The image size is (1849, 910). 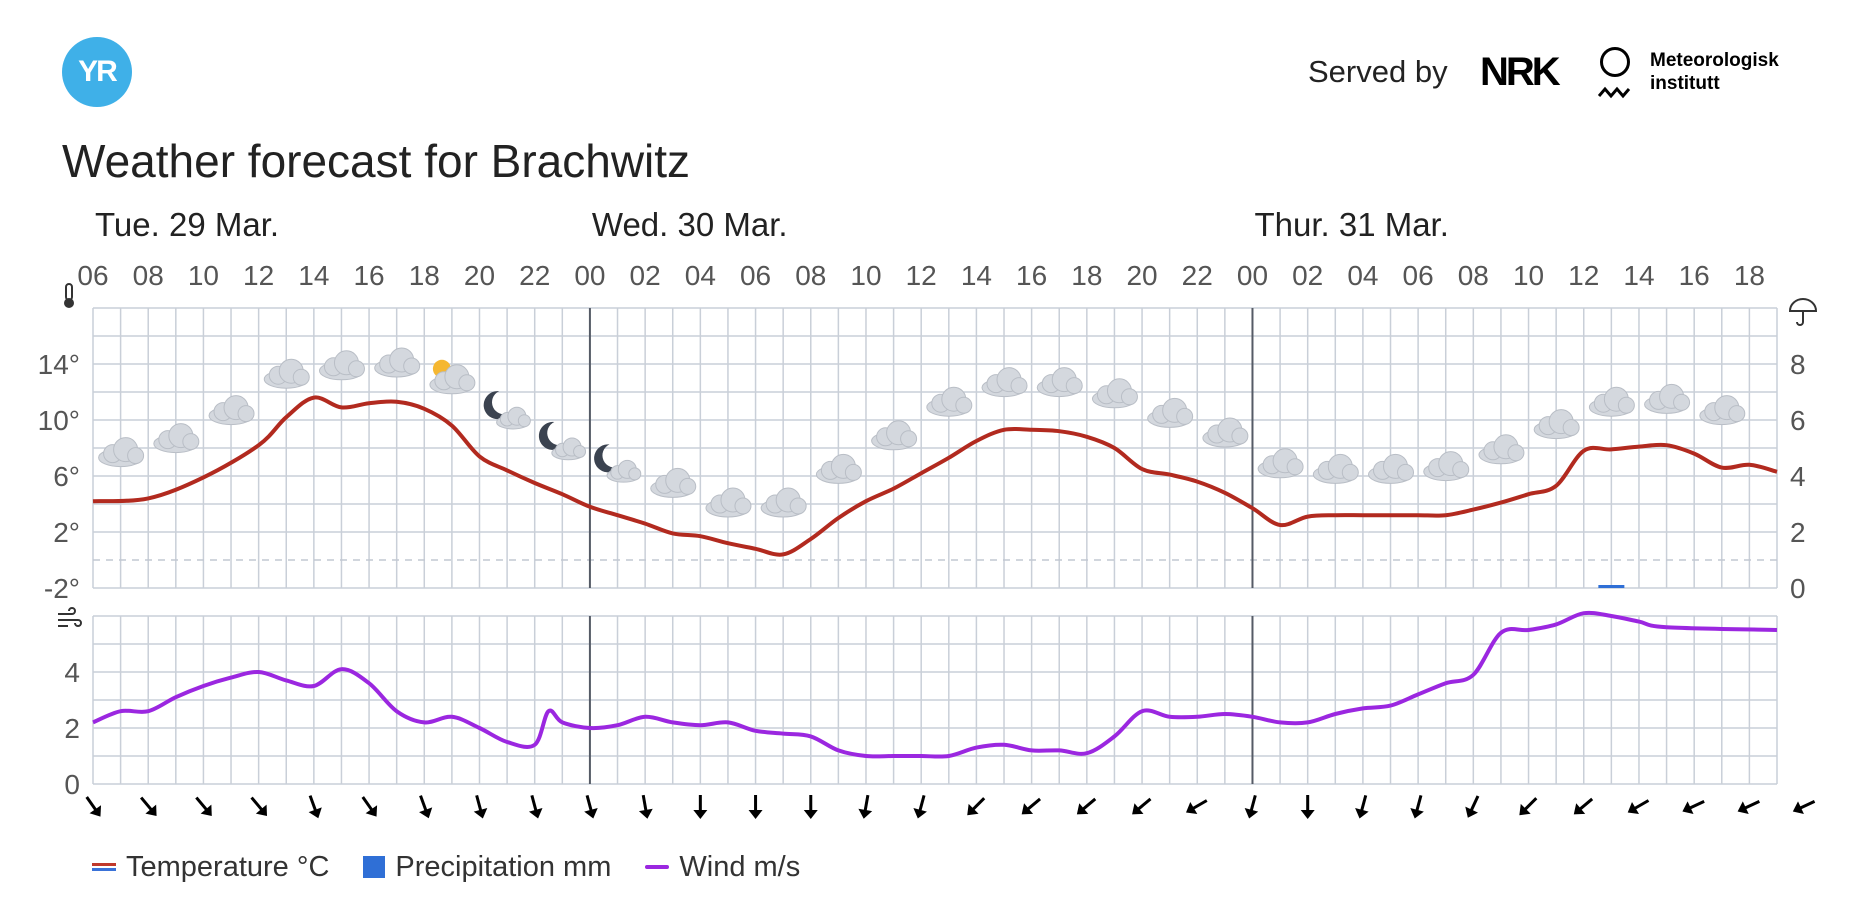 I want to click on wind-tick-label: 0, so click(x=72, y=784).